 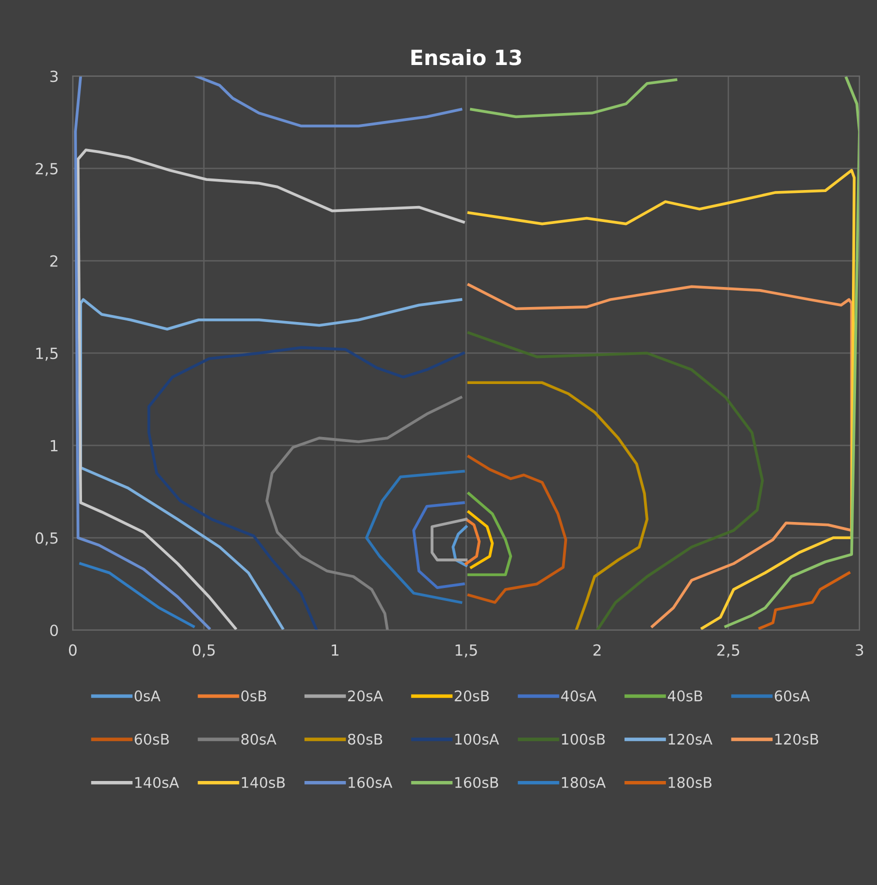 I want to click on legend-label: 20sA, so click(x=366, y=696).